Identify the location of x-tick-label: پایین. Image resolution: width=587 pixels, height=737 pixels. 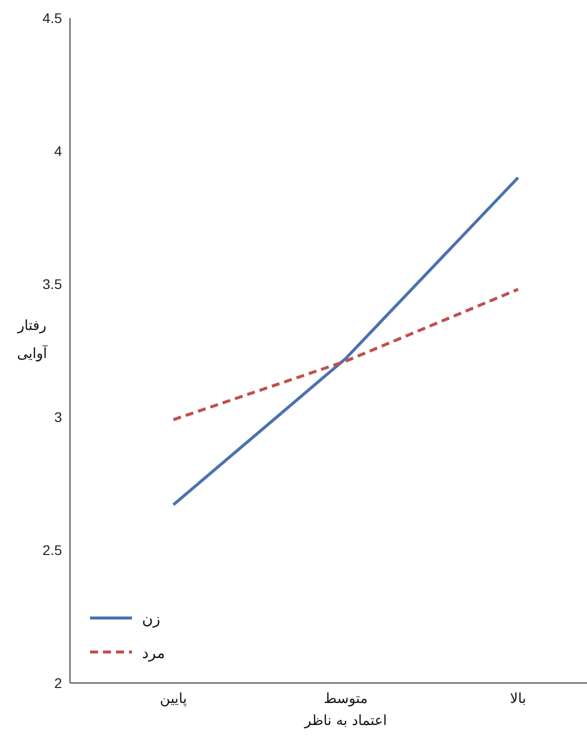
(173, 699).